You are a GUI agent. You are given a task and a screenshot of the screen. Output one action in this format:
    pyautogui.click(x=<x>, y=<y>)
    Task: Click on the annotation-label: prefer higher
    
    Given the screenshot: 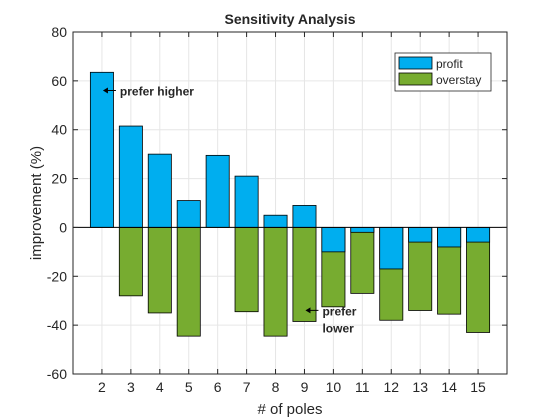 What is the action you would take?
    pyautogui.click(x=157, y=92)
    